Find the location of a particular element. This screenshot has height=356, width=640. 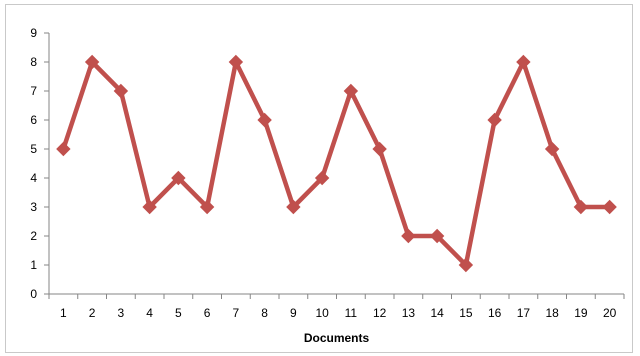

y-tick-label: 1 is located at coordinates (33, 265).